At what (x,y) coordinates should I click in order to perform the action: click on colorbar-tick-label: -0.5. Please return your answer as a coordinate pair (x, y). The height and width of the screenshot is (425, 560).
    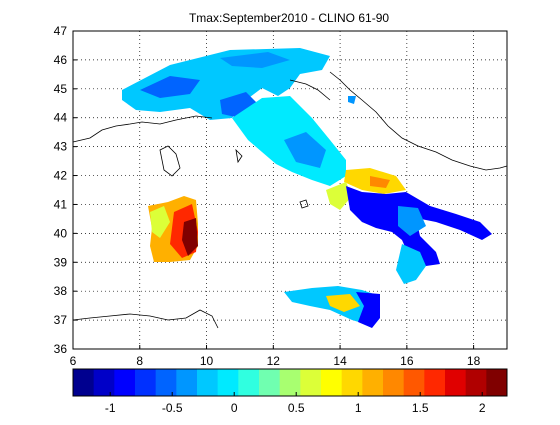
    Looking at the image, I should click on (172, 408).